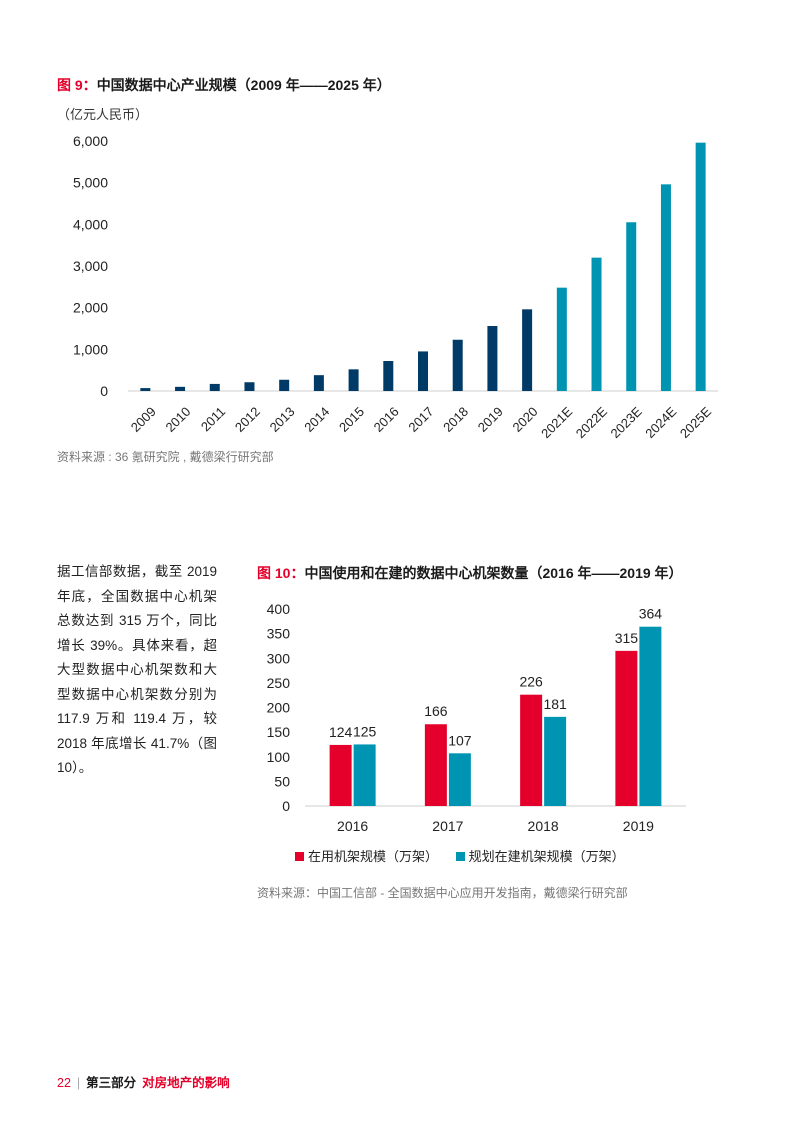 The width and height of the screenshot is (793, 1122). Describe the element at coordinates (279, 708) in the screenshot. I see `y-tick-label: 200` at that location.